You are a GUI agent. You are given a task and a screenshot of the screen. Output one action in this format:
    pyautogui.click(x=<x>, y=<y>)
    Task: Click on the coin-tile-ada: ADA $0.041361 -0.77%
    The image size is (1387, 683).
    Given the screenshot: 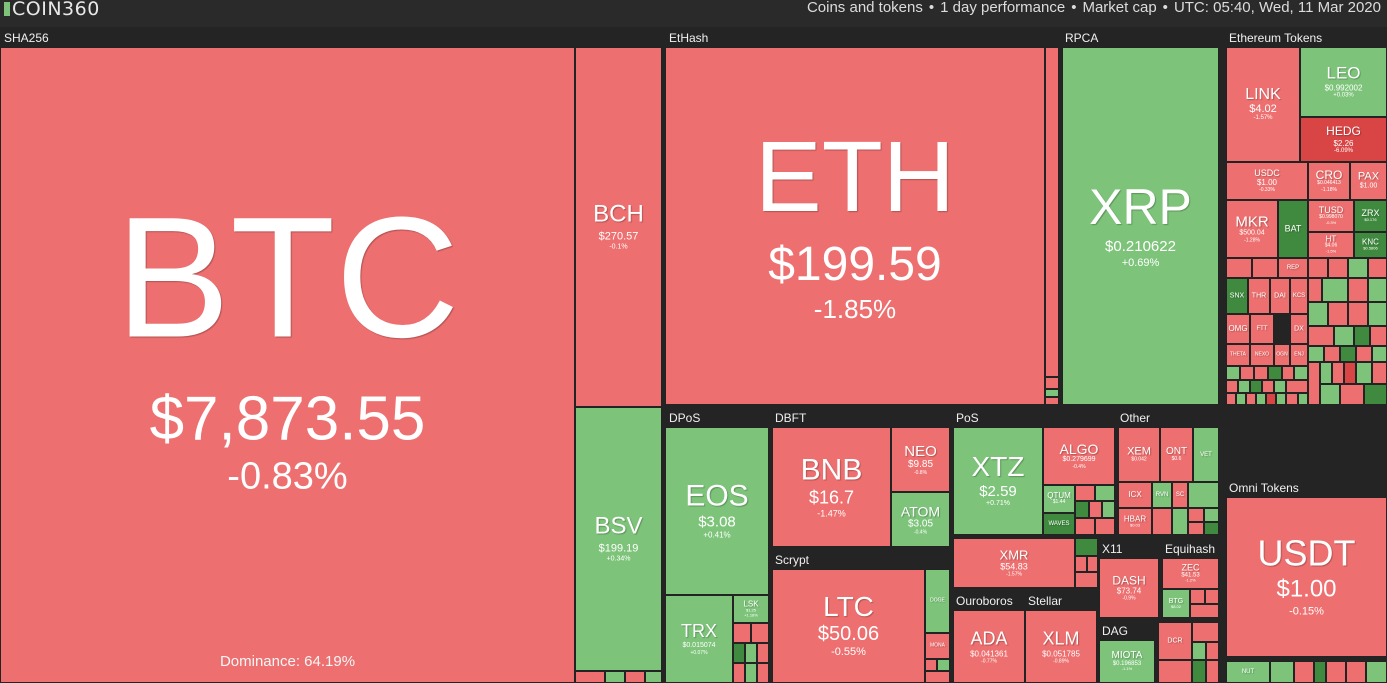 What is the action you would take?
    pyautogui.click(x=989, y=646)
    